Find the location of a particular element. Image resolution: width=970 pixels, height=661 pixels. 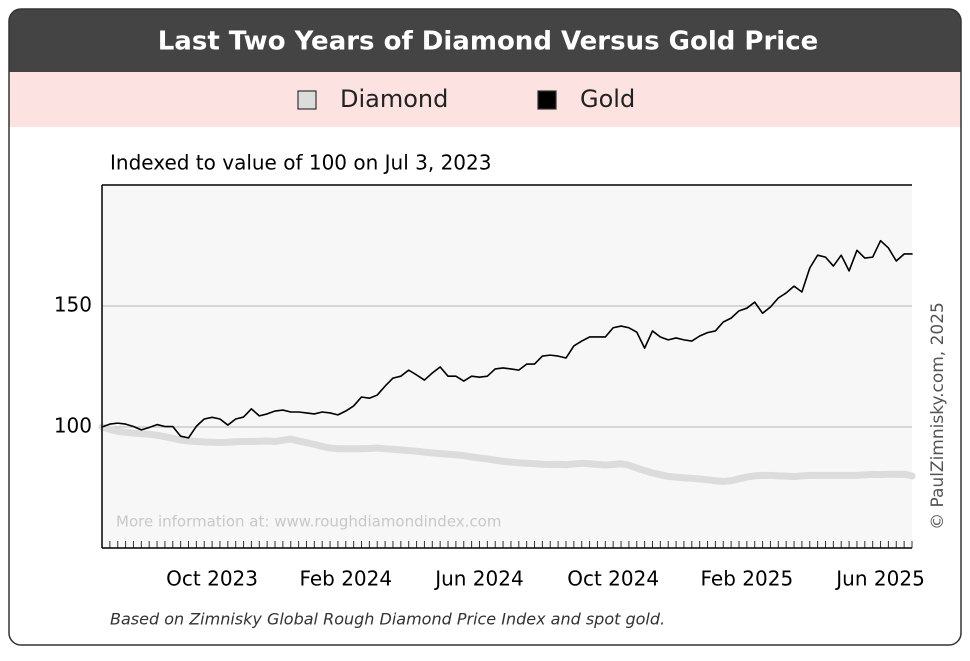

legend-label: Gold is located at coordinates (607, 99).